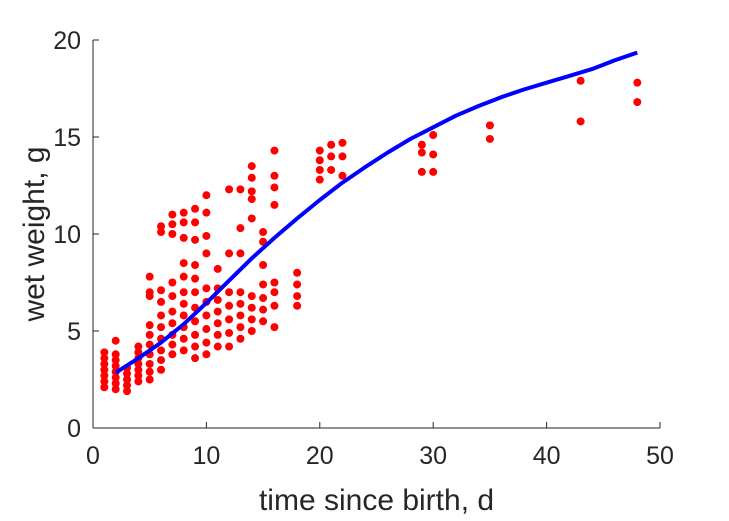 This screenshot has height=521, width=729. Describe the element at coordinates (67, 138) in the screenshot. I see `y-tick-label: 15` at that location.